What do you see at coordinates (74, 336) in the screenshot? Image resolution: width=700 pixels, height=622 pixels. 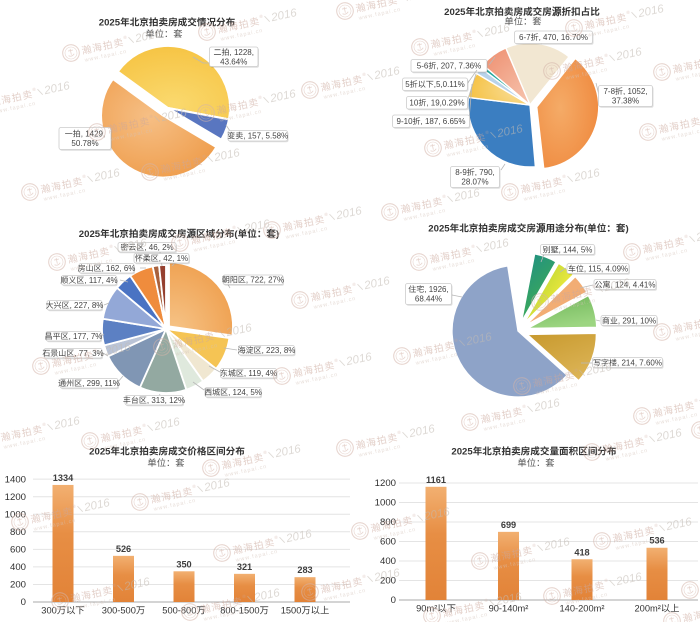 I see `svg-text: 昌平区, 177, 7%` at bounding box center [74, 336].